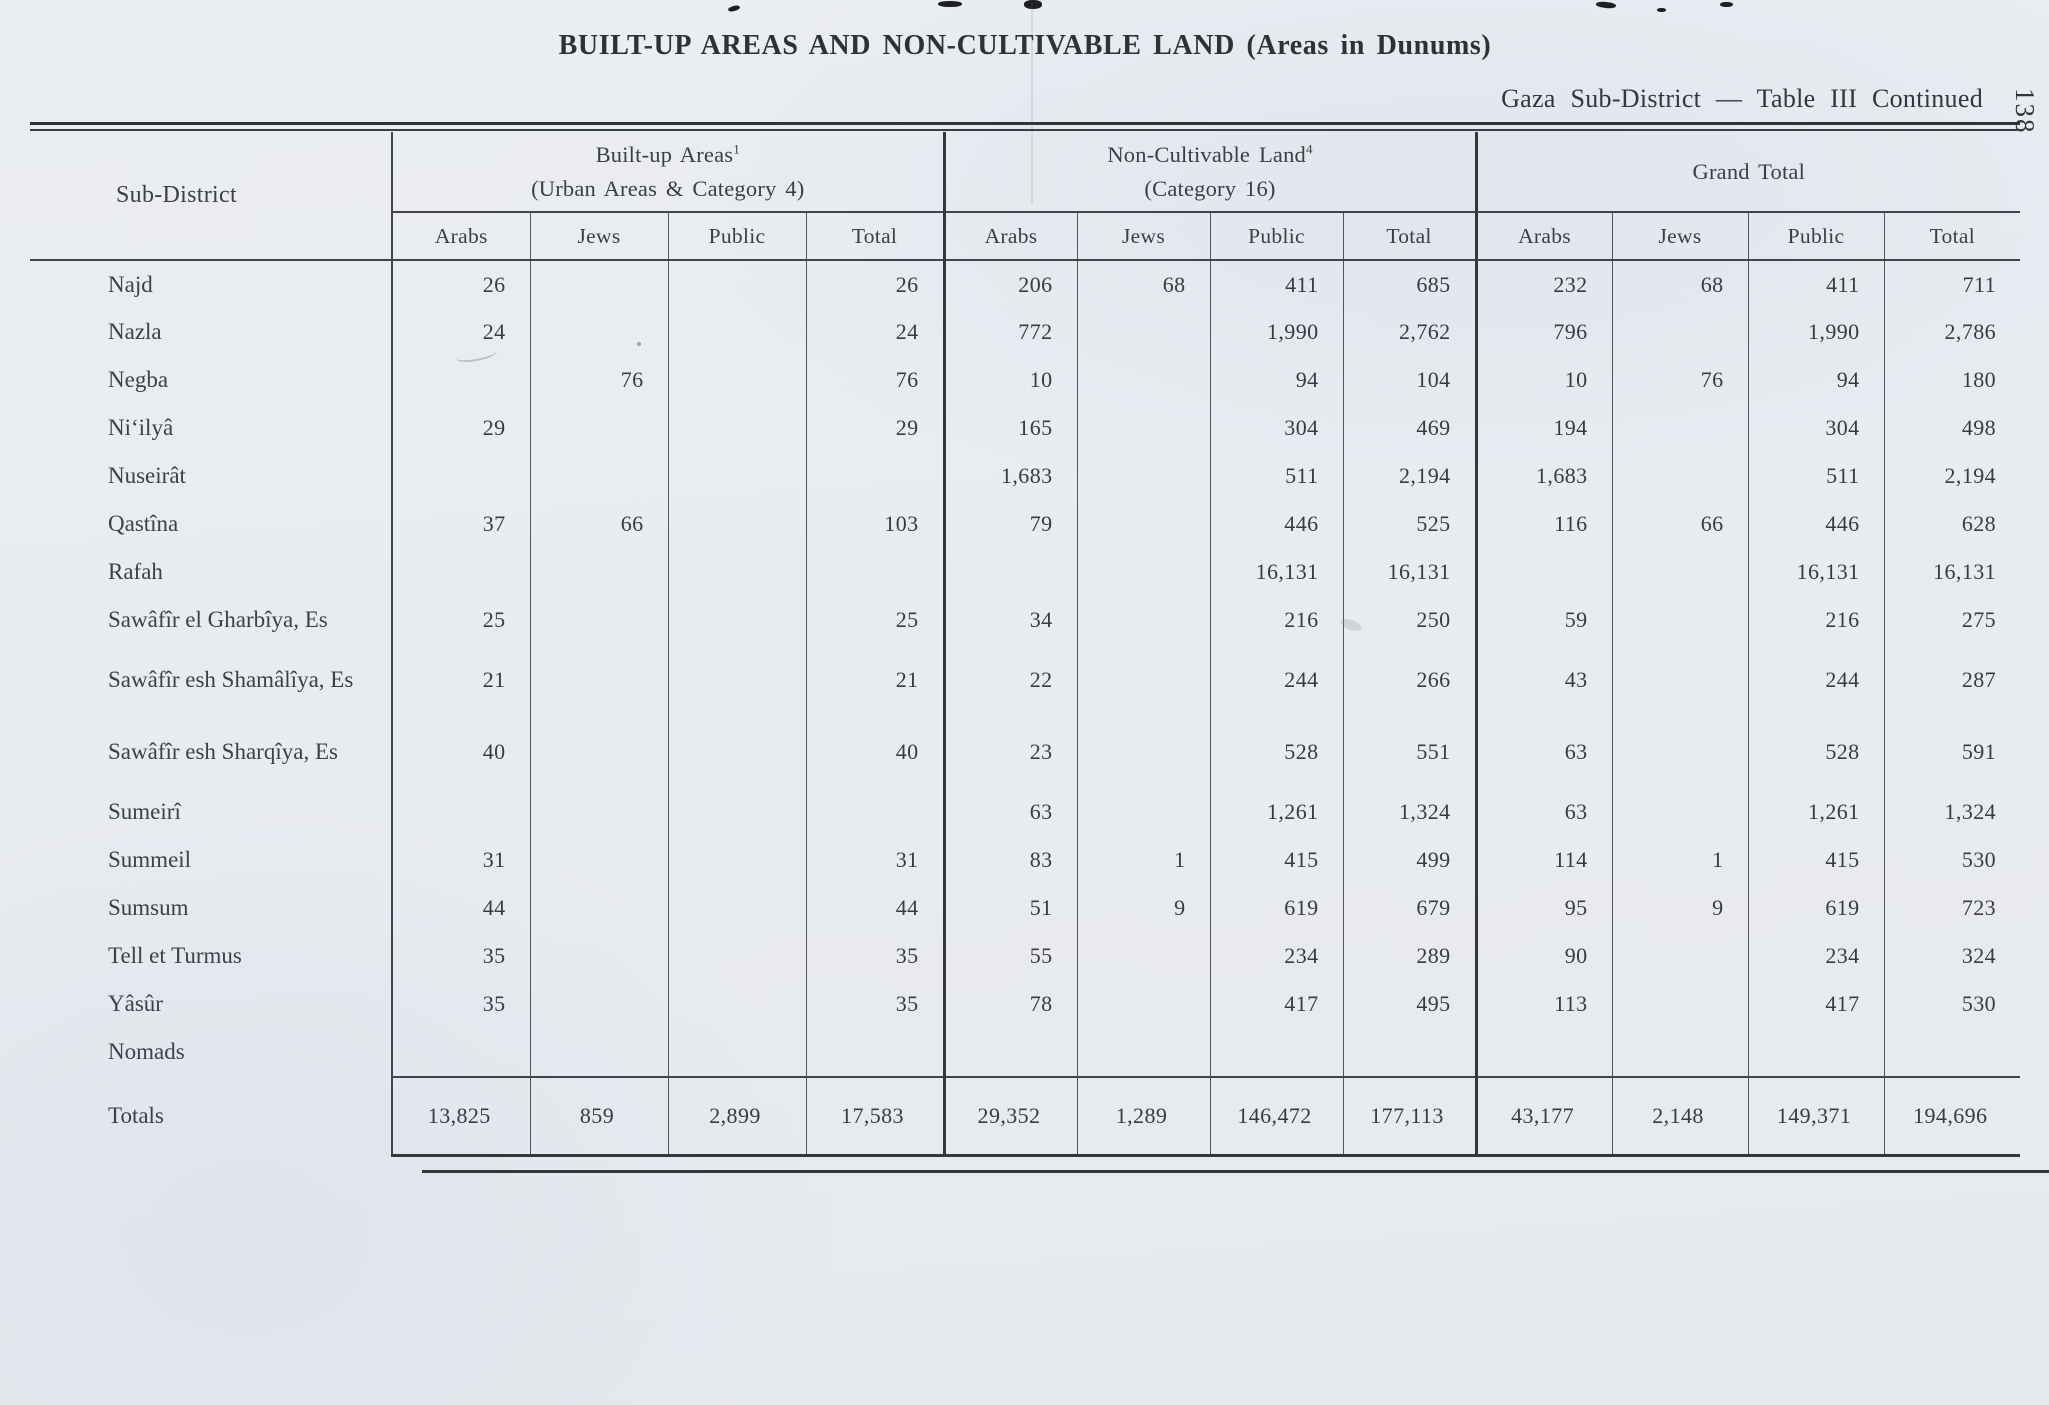  Describe the element at coordinates (1816, 1116) in the screenshot. I see `totals-cell: 149,371` at that location.